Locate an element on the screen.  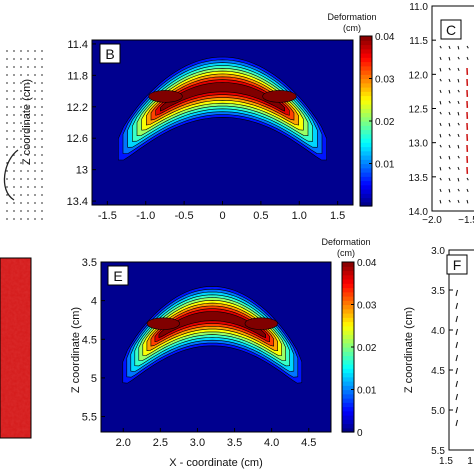
panel-b-colorbar: Deformation (cm) 0.04 0.03 0.02 0.01 is located at coordinates (361, 109).